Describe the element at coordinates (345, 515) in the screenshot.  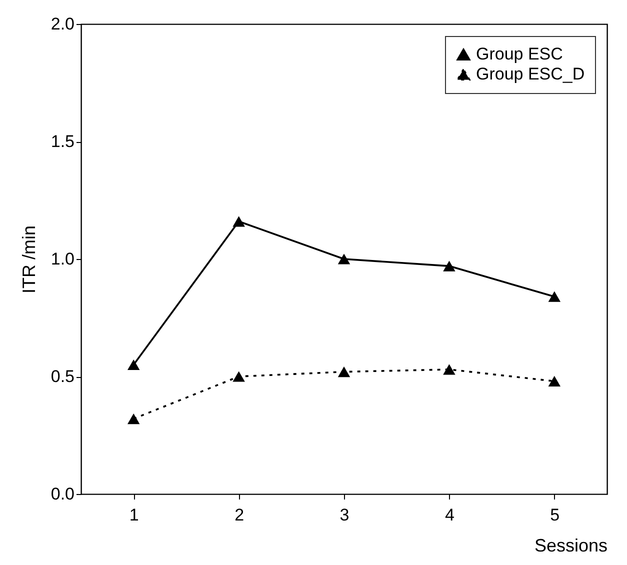
I see `x-tick-label: 3` at that location.